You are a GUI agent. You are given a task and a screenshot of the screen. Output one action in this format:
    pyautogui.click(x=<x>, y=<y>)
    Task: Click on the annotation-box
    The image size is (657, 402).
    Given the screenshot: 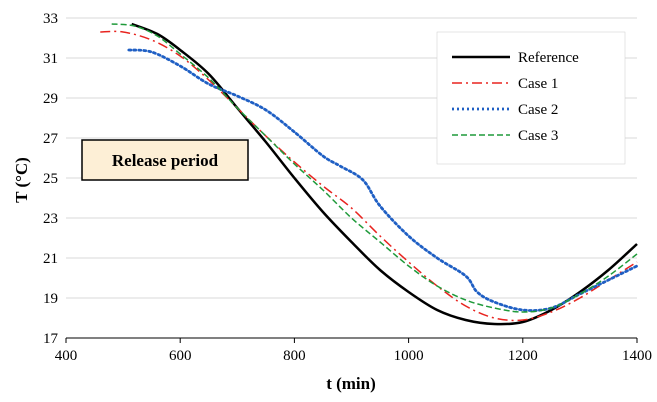 What is the action you would take?
    pyautogui.click(x=165, y=160)
    